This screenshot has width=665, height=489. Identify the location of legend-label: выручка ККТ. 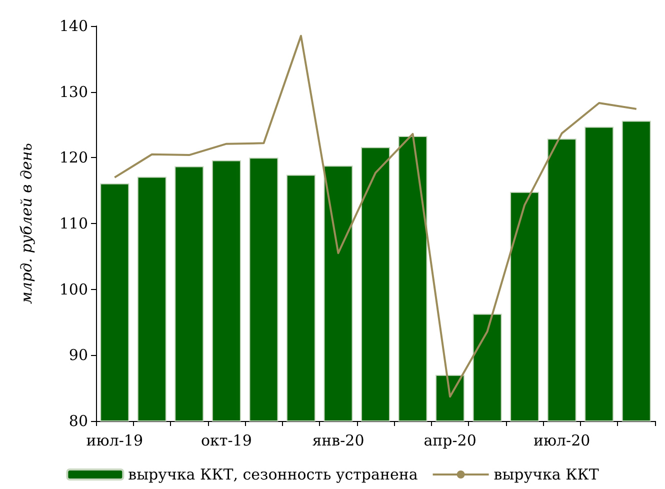
(546, 475).